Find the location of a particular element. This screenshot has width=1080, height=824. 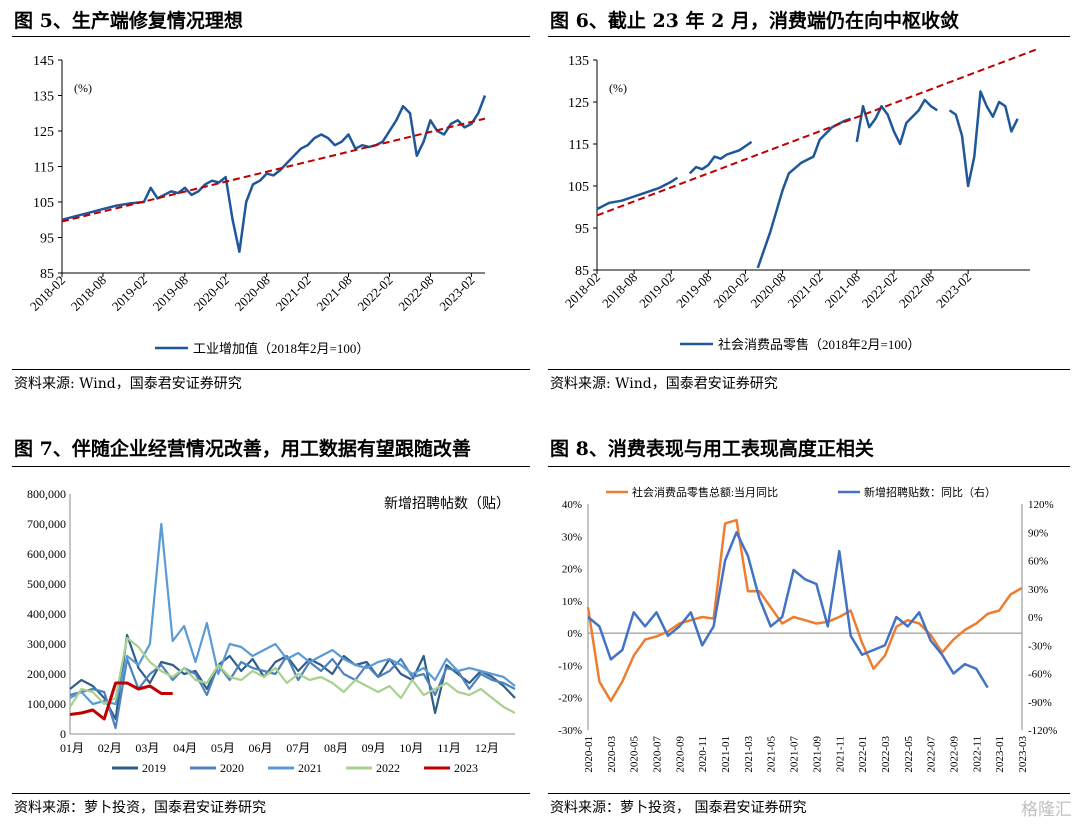

left-y-tick-label: 40% is located at coordinates (572, 505).